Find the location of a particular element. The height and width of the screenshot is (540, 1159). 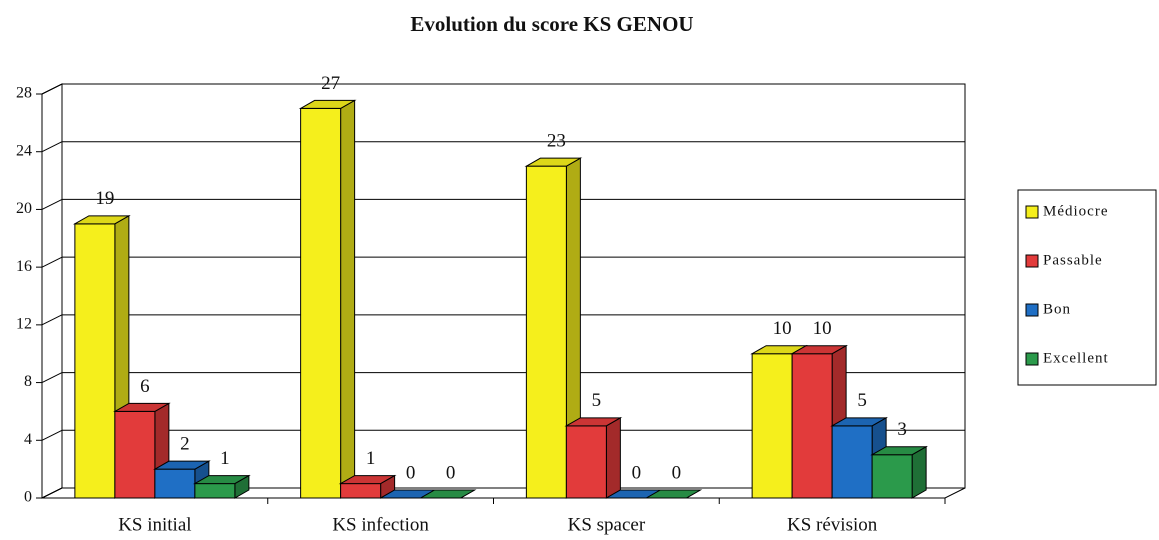

side-wall is located at coordinates (52, 291).